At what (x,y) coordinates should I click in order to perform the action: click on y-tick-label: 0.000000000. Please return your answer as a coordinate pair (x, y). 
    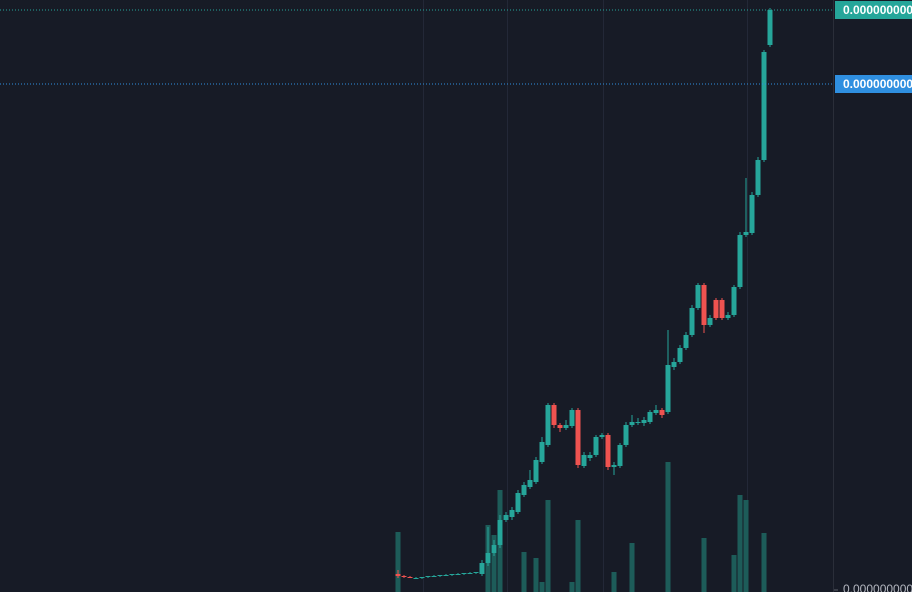
    Looking at the image, I should click on (877, 587).